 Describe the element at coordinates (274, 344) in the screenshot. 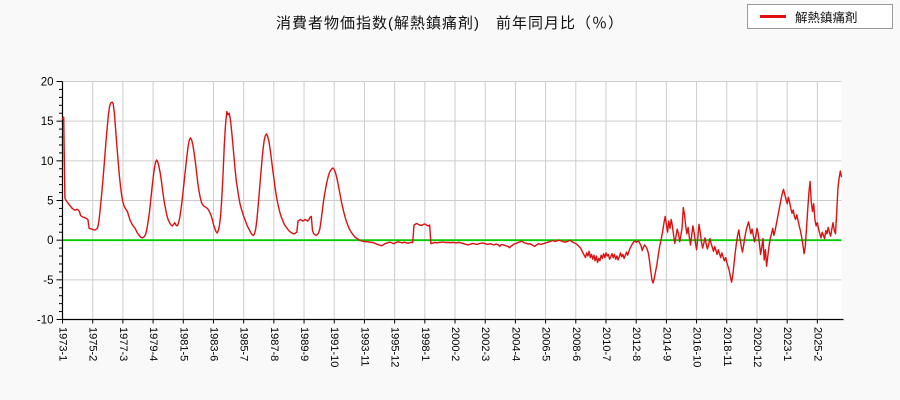

I see `x-tick-label: 1987-8` at that location.